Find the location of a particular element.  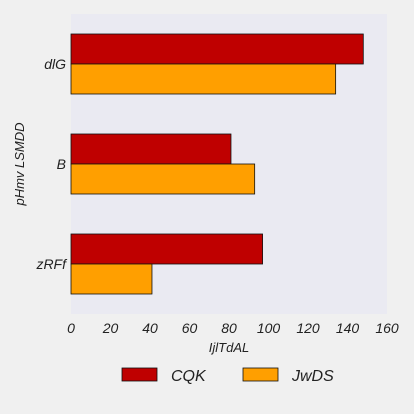

x-tick-label-0: 0 is located at coordinates (71, 328).